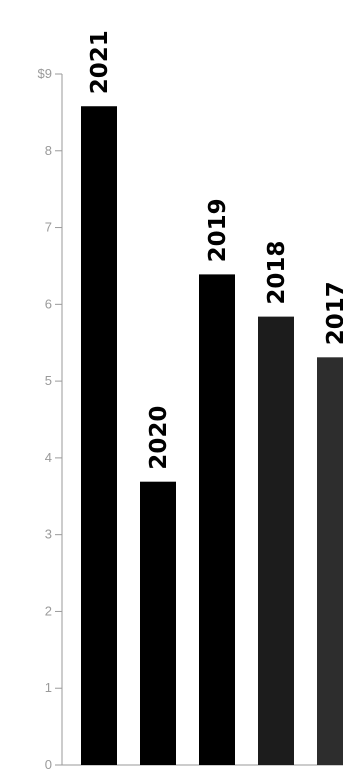 The height and width of the screenshot is (770, 343). I want to click on y-tick-label: 5, so click(48, 380).